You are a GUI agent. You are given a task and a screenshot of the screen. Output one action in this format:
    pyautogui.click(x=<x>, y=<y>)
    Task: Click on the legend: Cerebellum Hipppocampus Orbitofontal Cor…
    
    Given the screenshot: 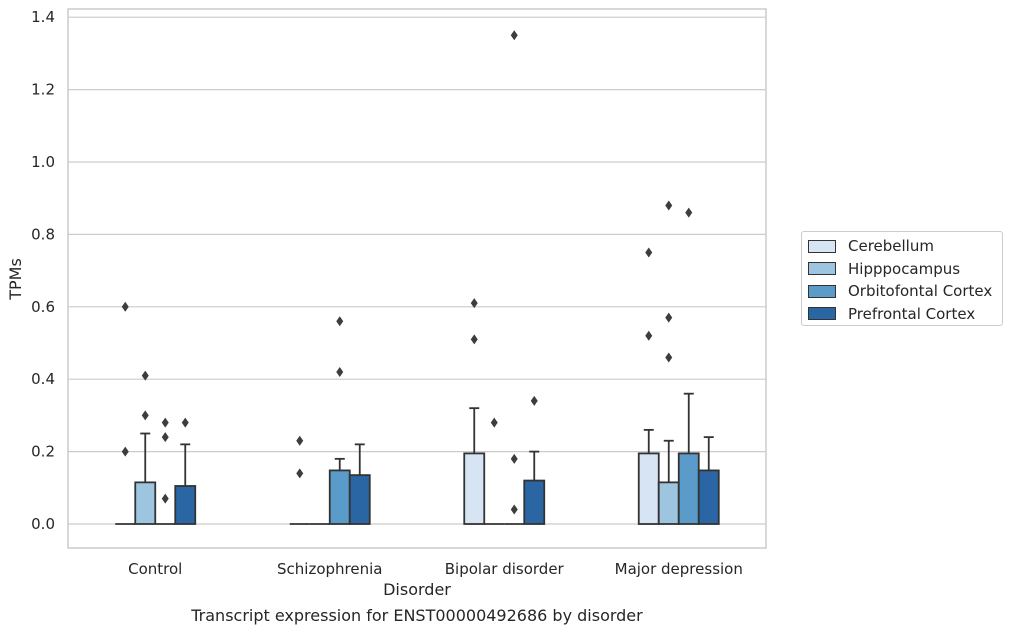 What is the action you would take?
    pyautogui.click(x=902, y=278)
    